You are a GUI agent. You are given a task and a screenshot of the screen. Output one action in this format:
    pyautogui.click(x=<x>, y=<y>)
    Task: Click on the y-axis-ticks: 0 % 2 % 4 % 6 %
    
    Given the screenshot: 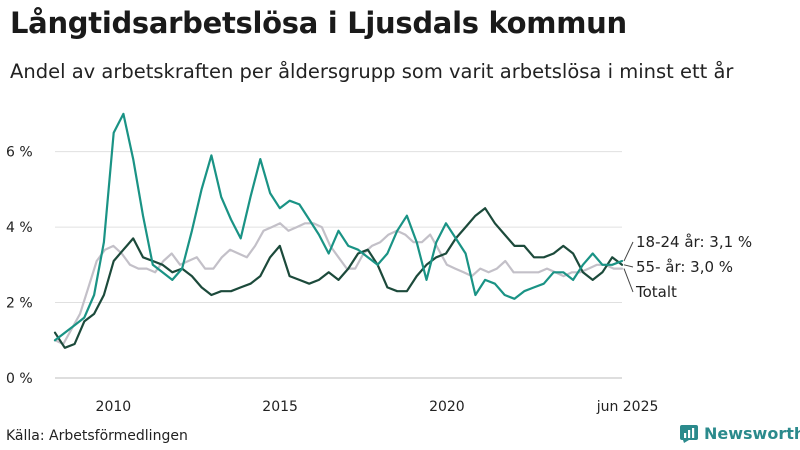 What is the action you would take?
    pyautogui.click(x=19, y=266)
    